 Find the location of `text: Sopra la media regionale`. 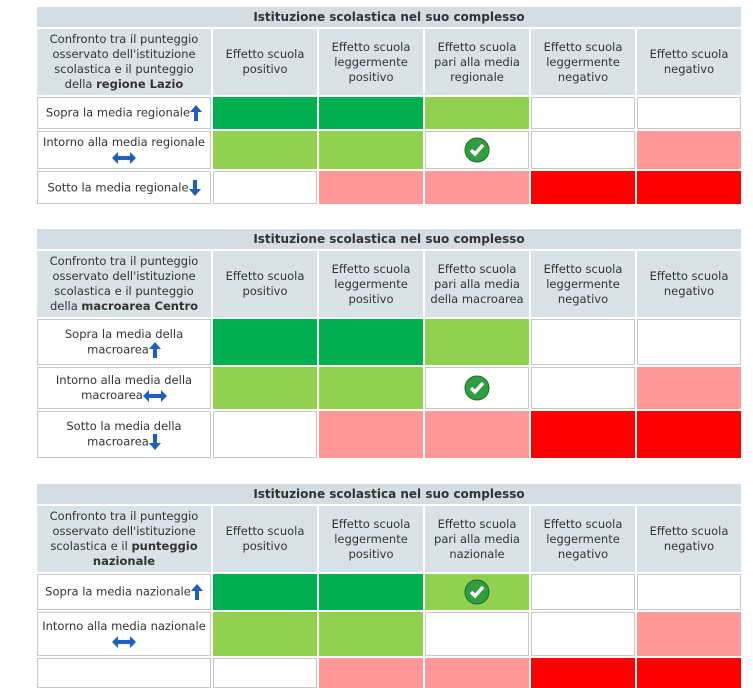

text: Sopra la media regionale is located at coordinates (118, 112).